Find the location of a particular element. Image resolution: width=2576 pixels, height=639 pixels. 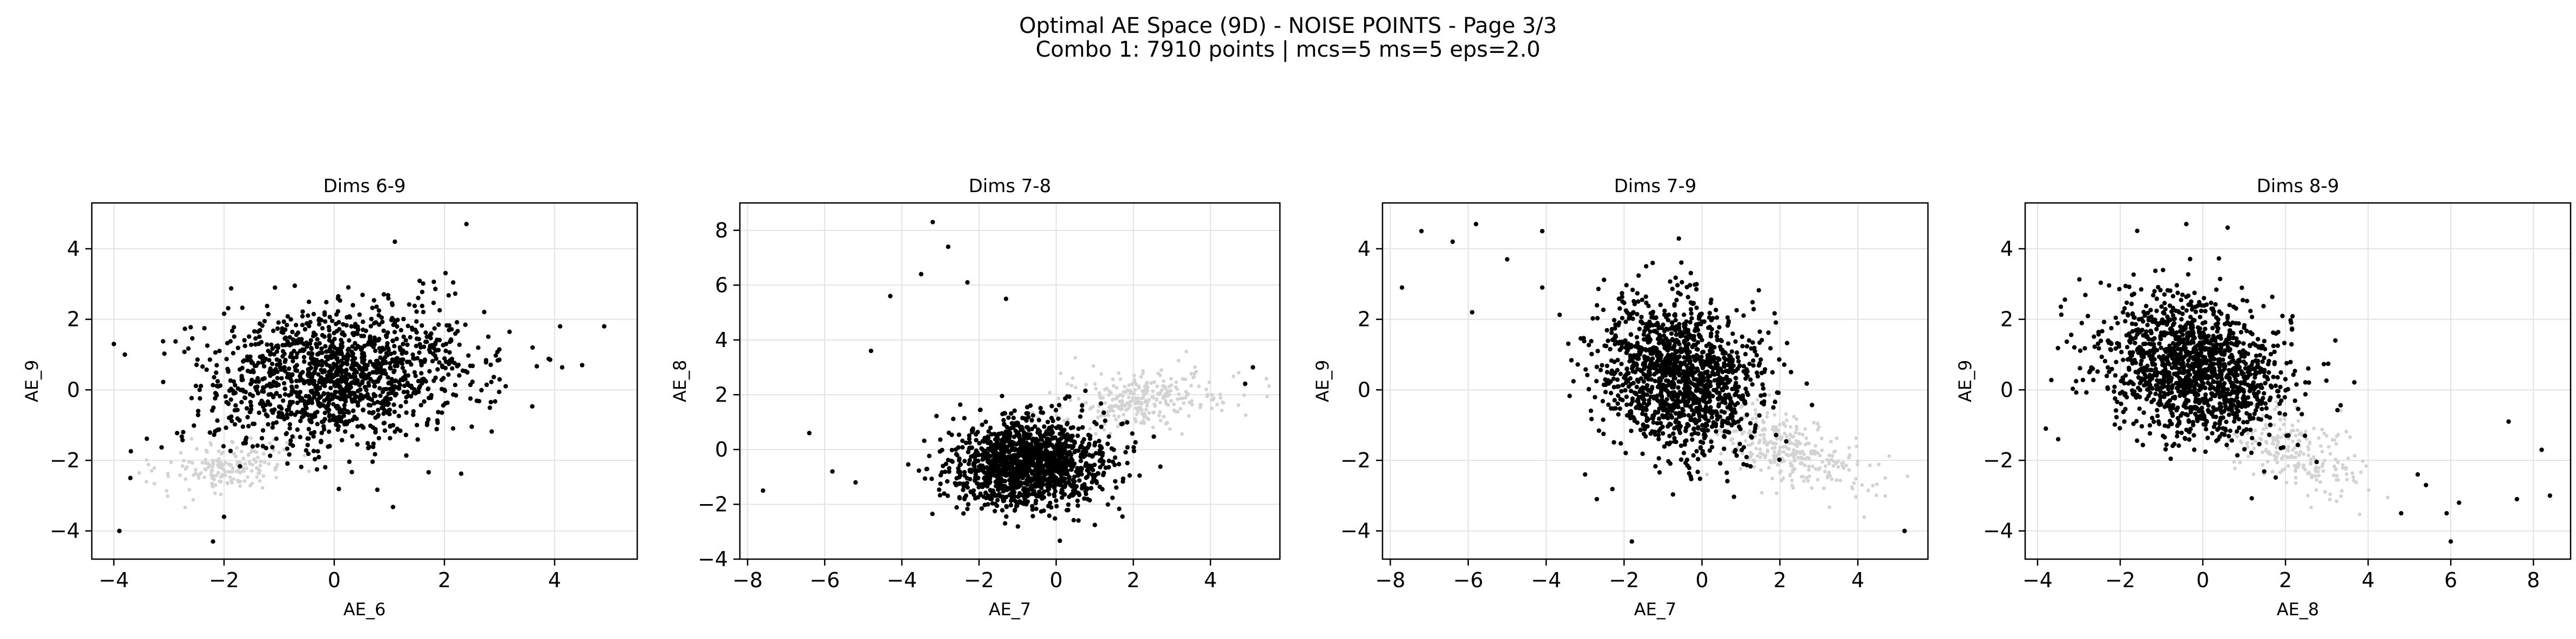

x-tick-label: 2 is located at coordinates (444, 580).